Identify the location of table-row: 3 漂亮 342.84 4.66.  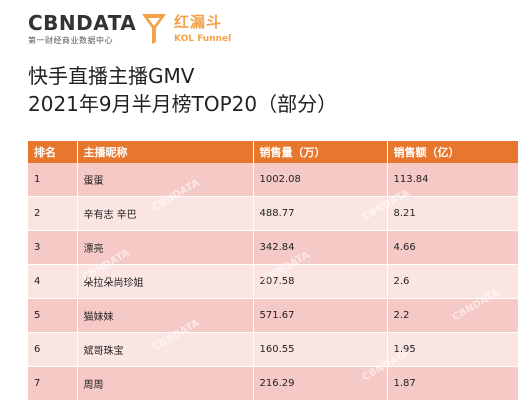
(273, 247).